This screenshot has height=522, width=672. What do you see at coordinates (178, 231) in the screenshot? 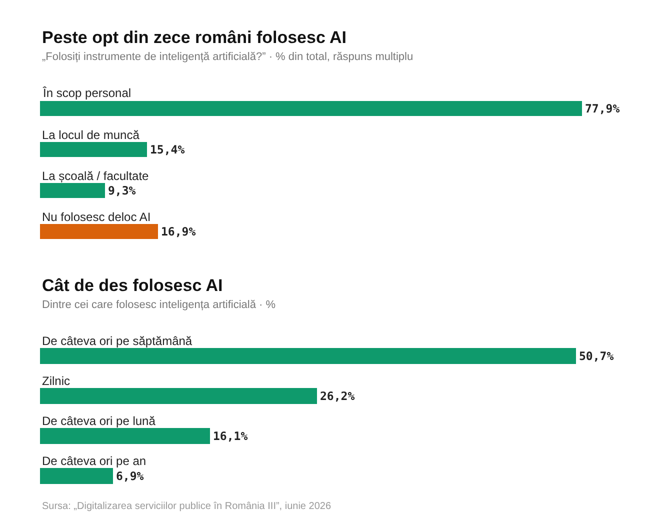
I see `data-label: 16,9%` at bounding box center [178, 231].